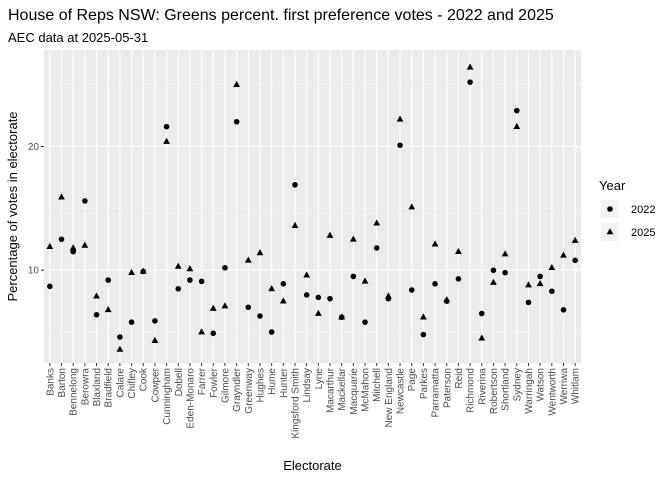 The image size is (672, 480). Describe the element at coordinates (167, 396) in the screenshot. I see `x-tick-label: Cunningham` at that location.